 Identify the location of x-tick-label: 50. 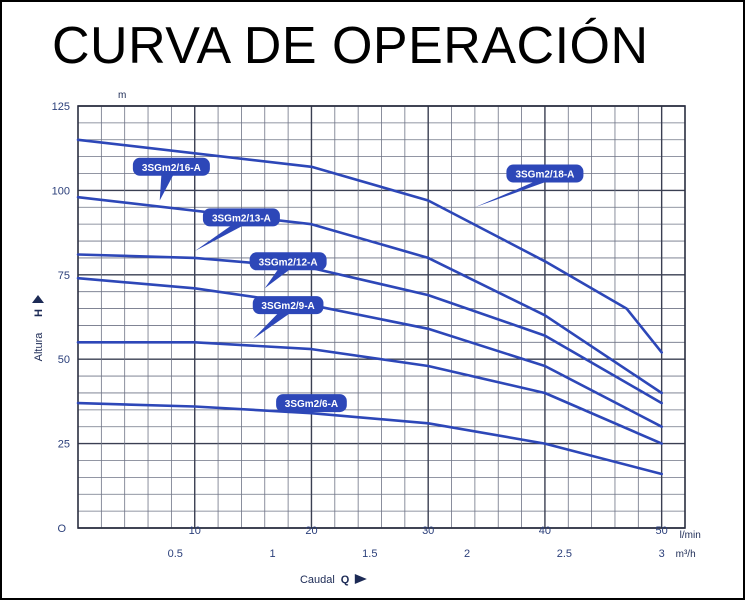
(662, 531).